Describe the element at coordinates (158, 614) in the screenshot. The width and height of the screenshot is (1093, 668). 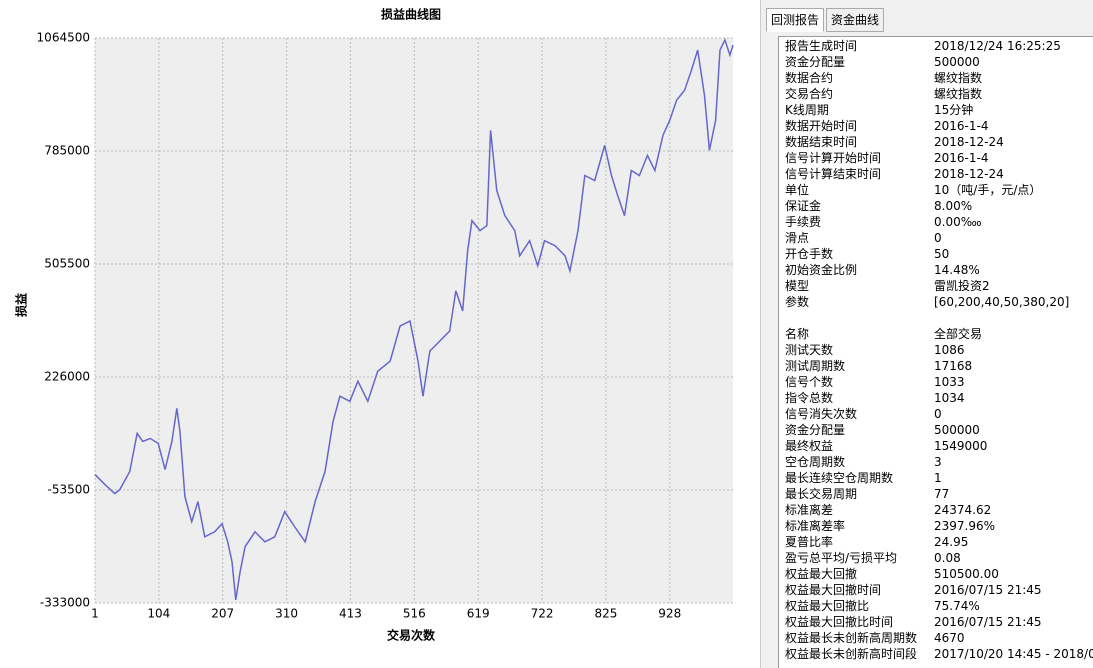
I see `x-tick-label: 104` at that location.